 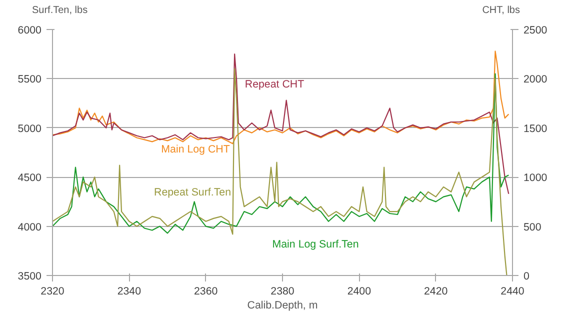 I want to click on y2-tick-label: 0, so click(x=527, y=276).